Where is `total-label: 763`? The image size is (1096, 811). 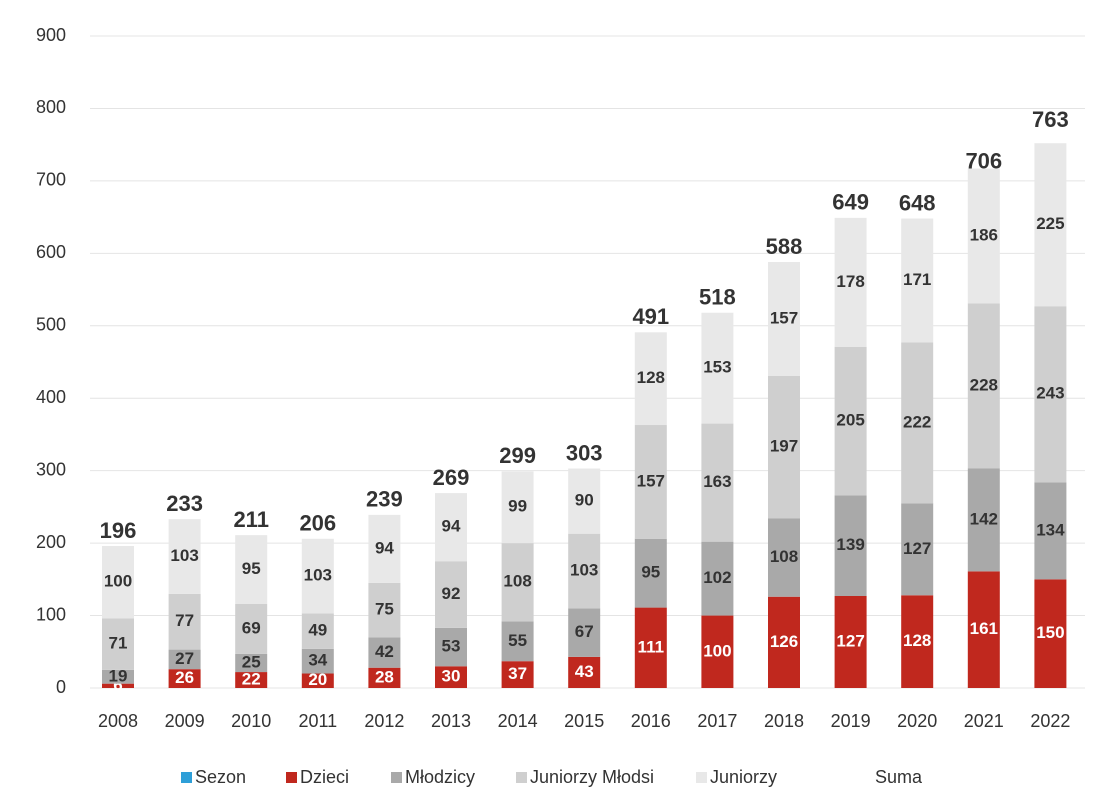
total-label: 763 is located at coordinates (1050, 119).